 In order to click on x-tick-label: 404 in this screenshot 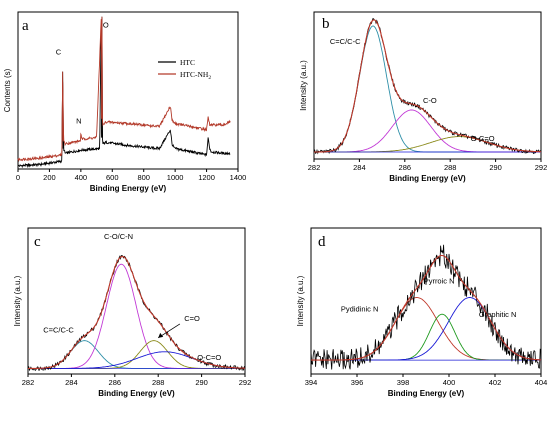, I will do `click(541, 382)`.